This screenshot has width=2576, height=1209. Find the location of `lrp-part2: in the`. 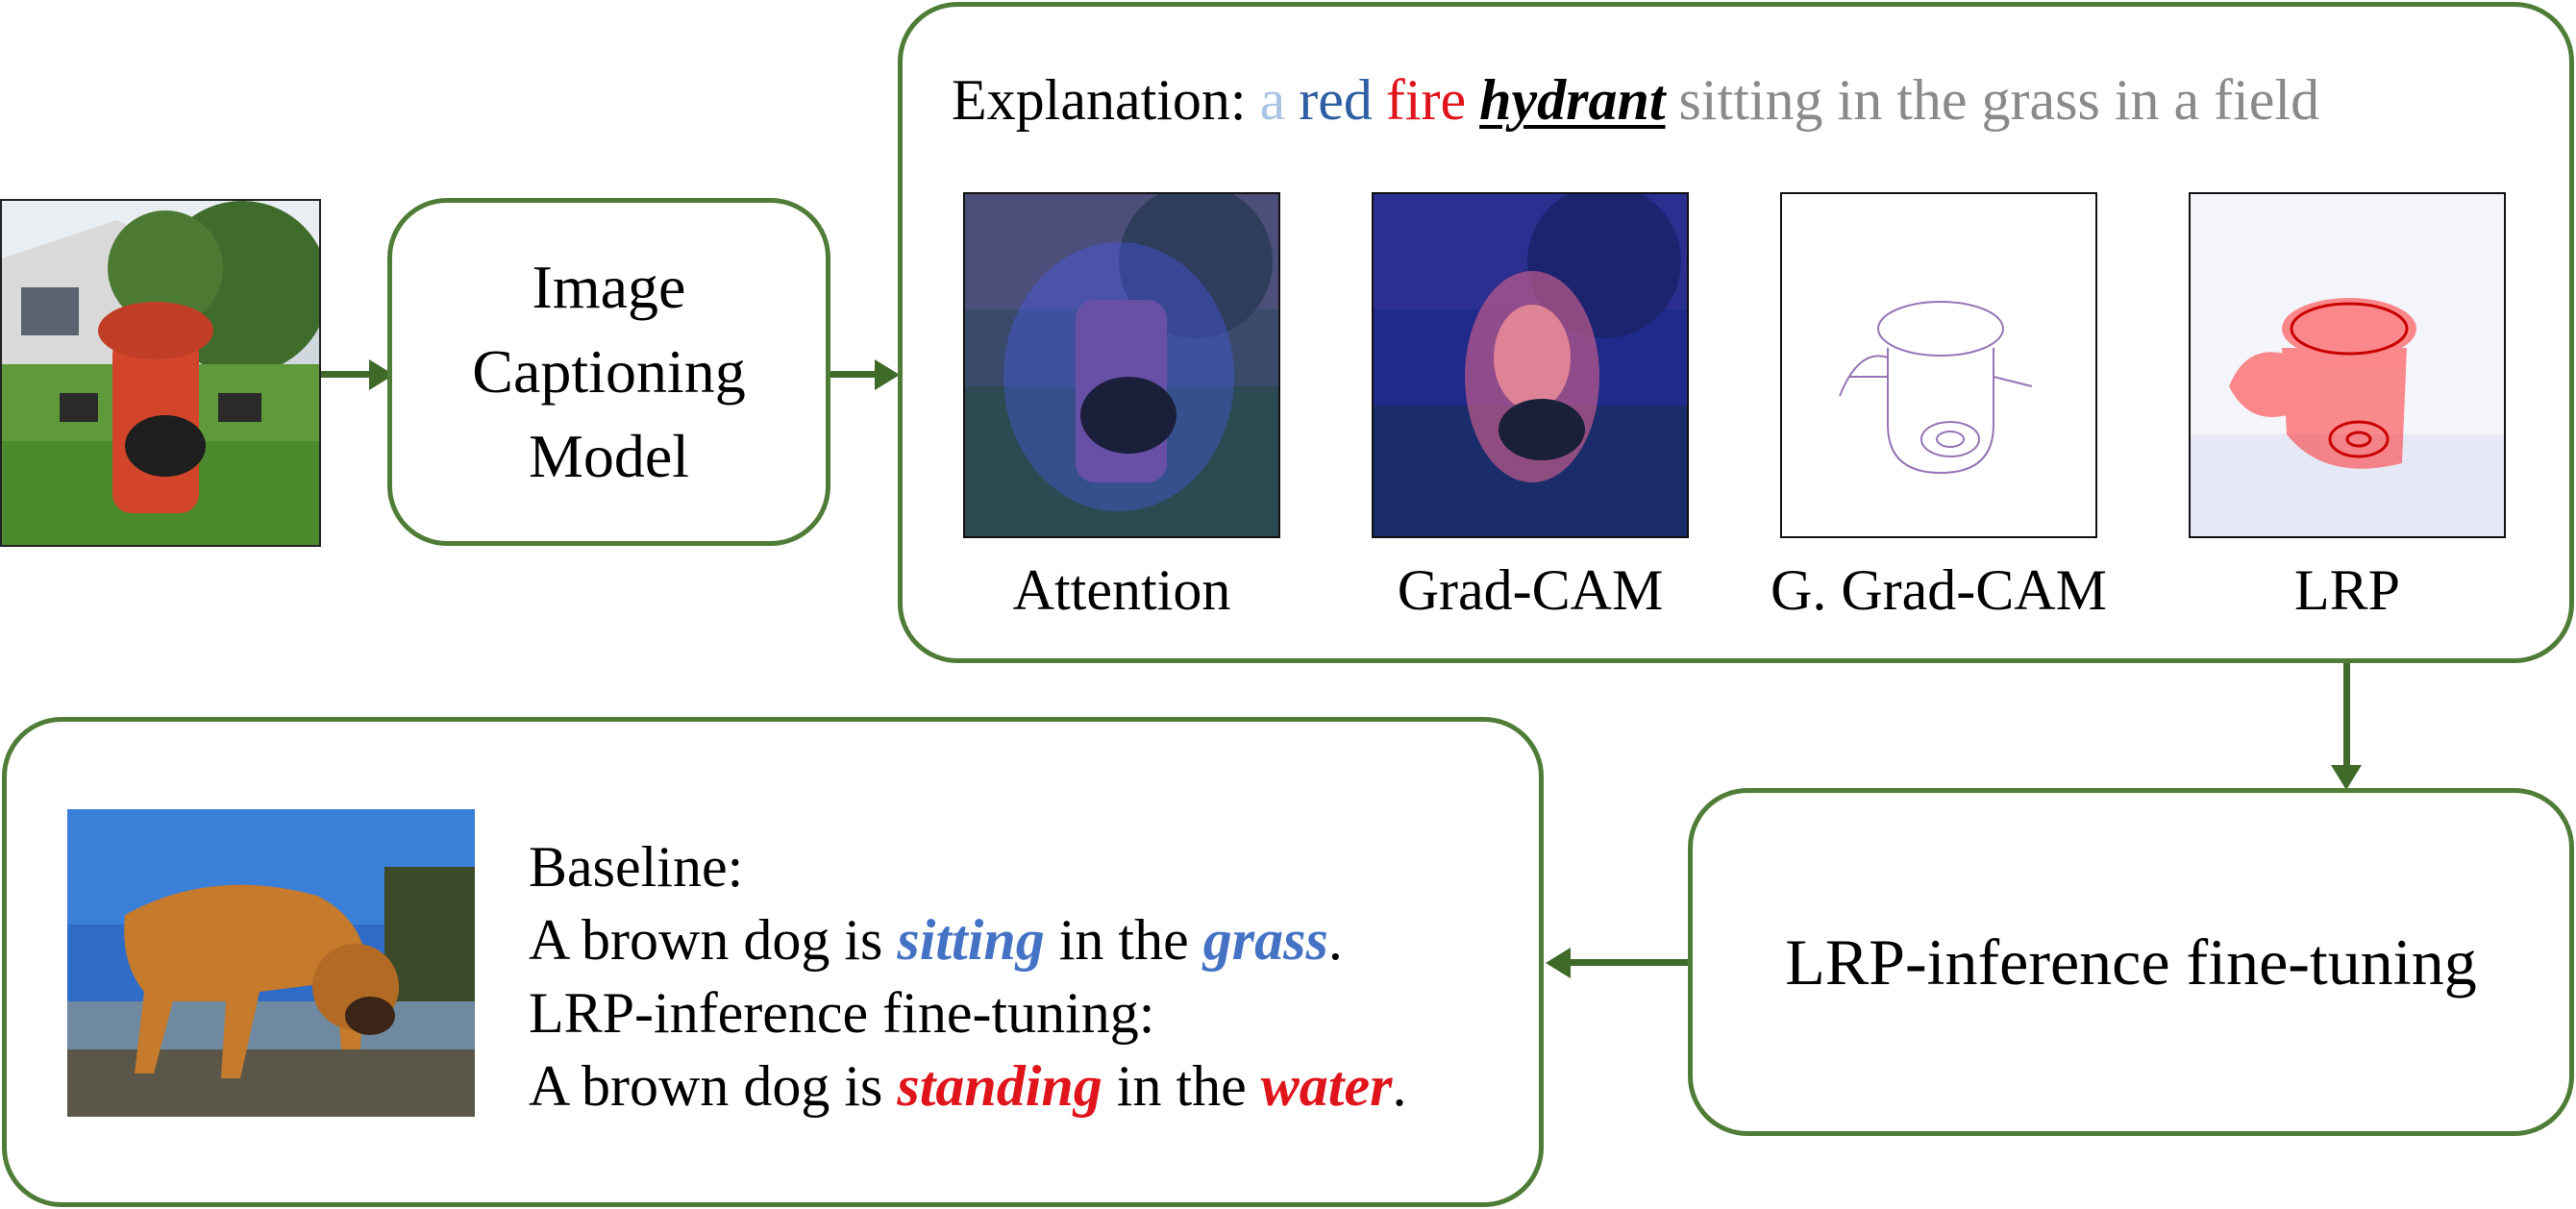

lrp-part2: in the is located at coordinates (1182, 1086).